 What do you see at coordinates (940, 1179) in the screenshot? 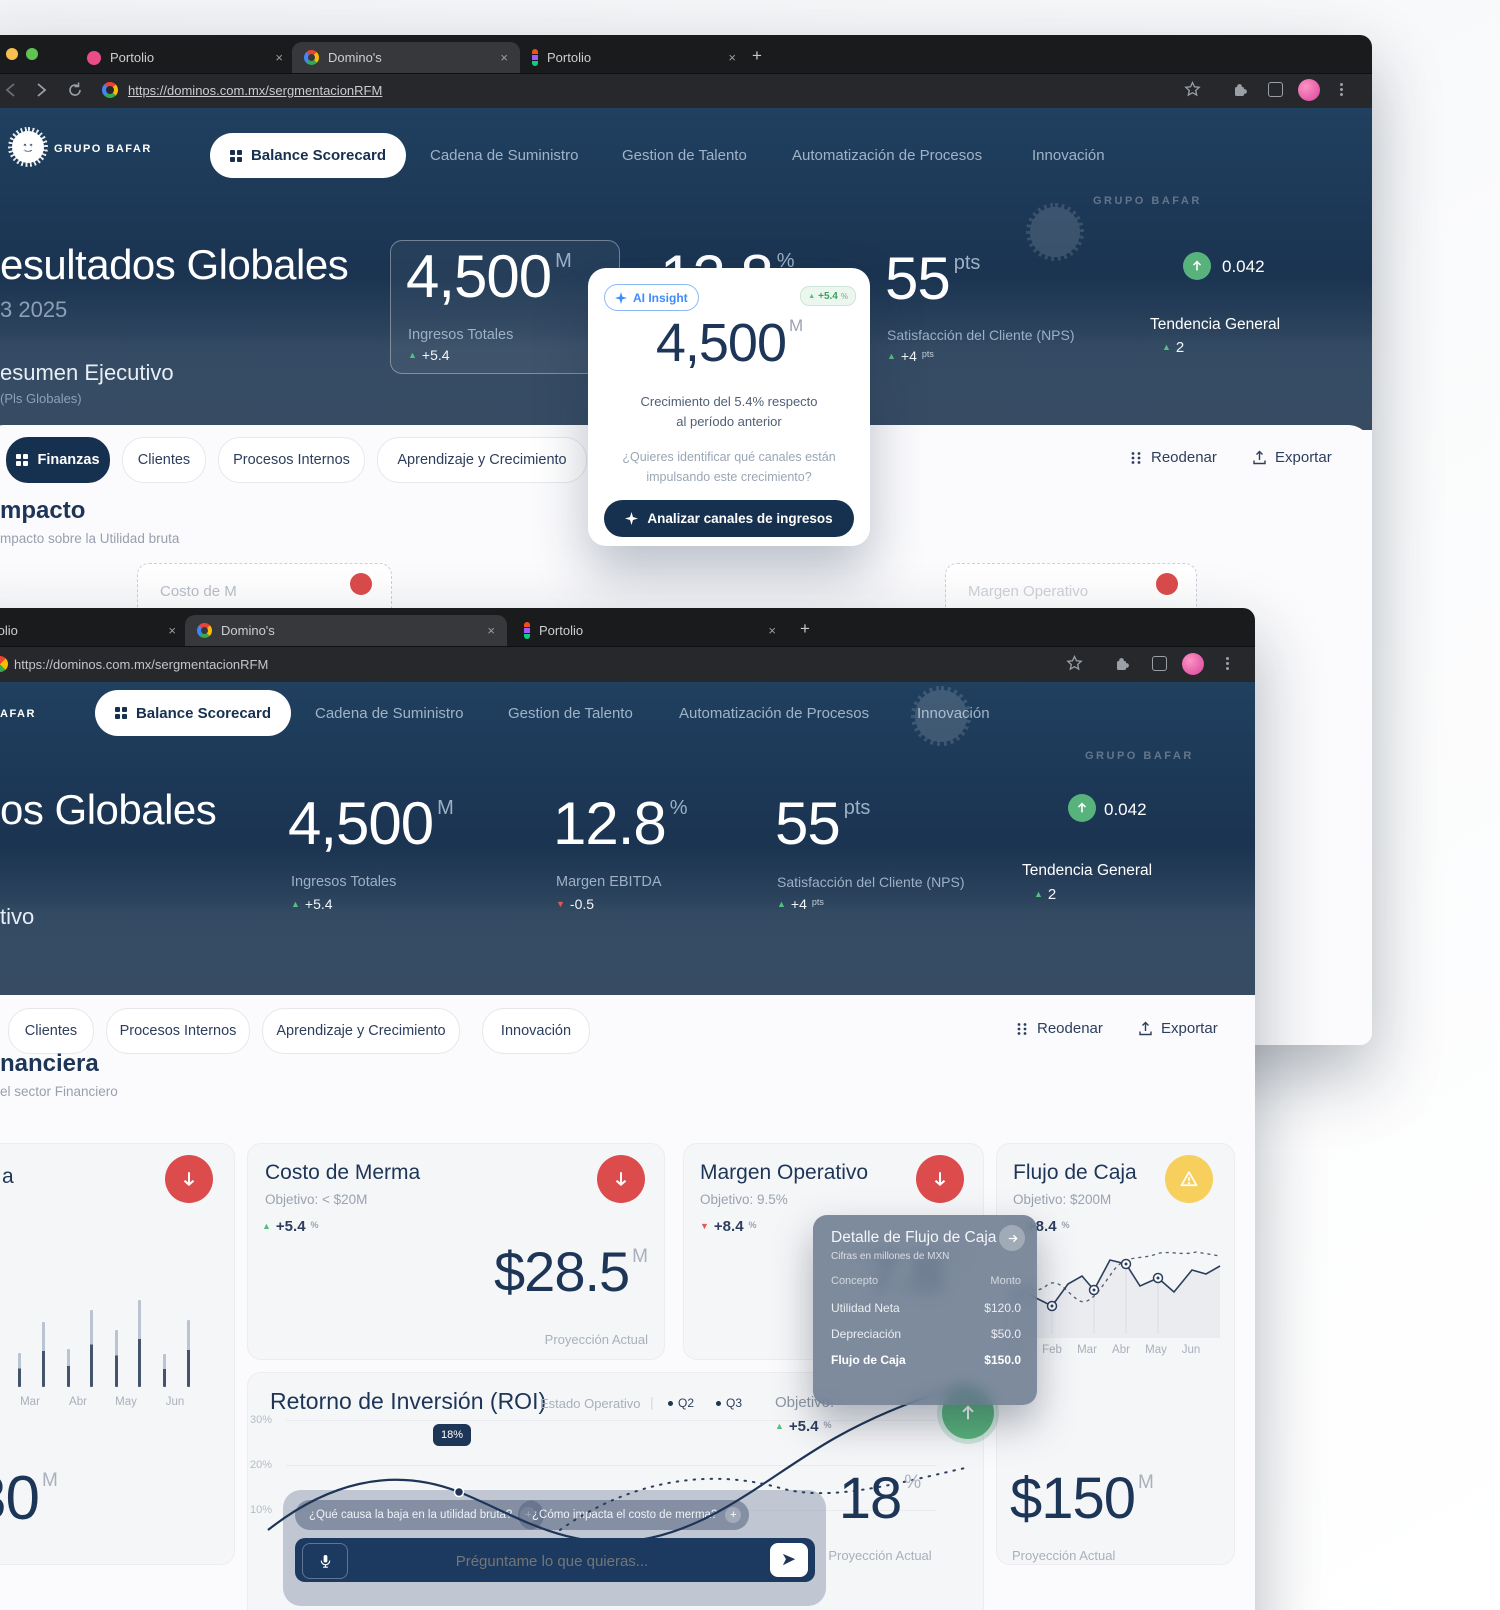
I see `status-down-icon` at bounding box center [940, 1179].